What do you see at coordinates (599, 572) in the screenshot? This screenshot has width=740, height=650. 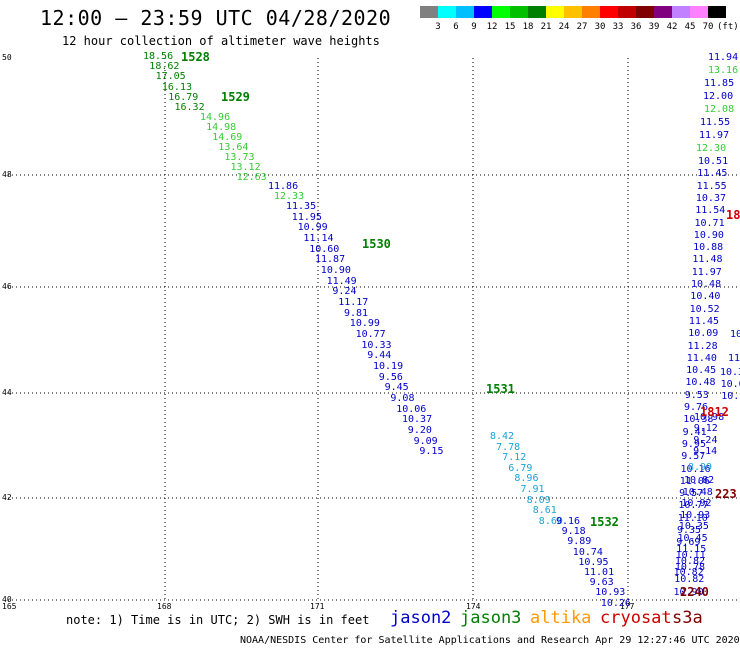 I see `swh-value: 11.01` at bounding box center [599, 572].